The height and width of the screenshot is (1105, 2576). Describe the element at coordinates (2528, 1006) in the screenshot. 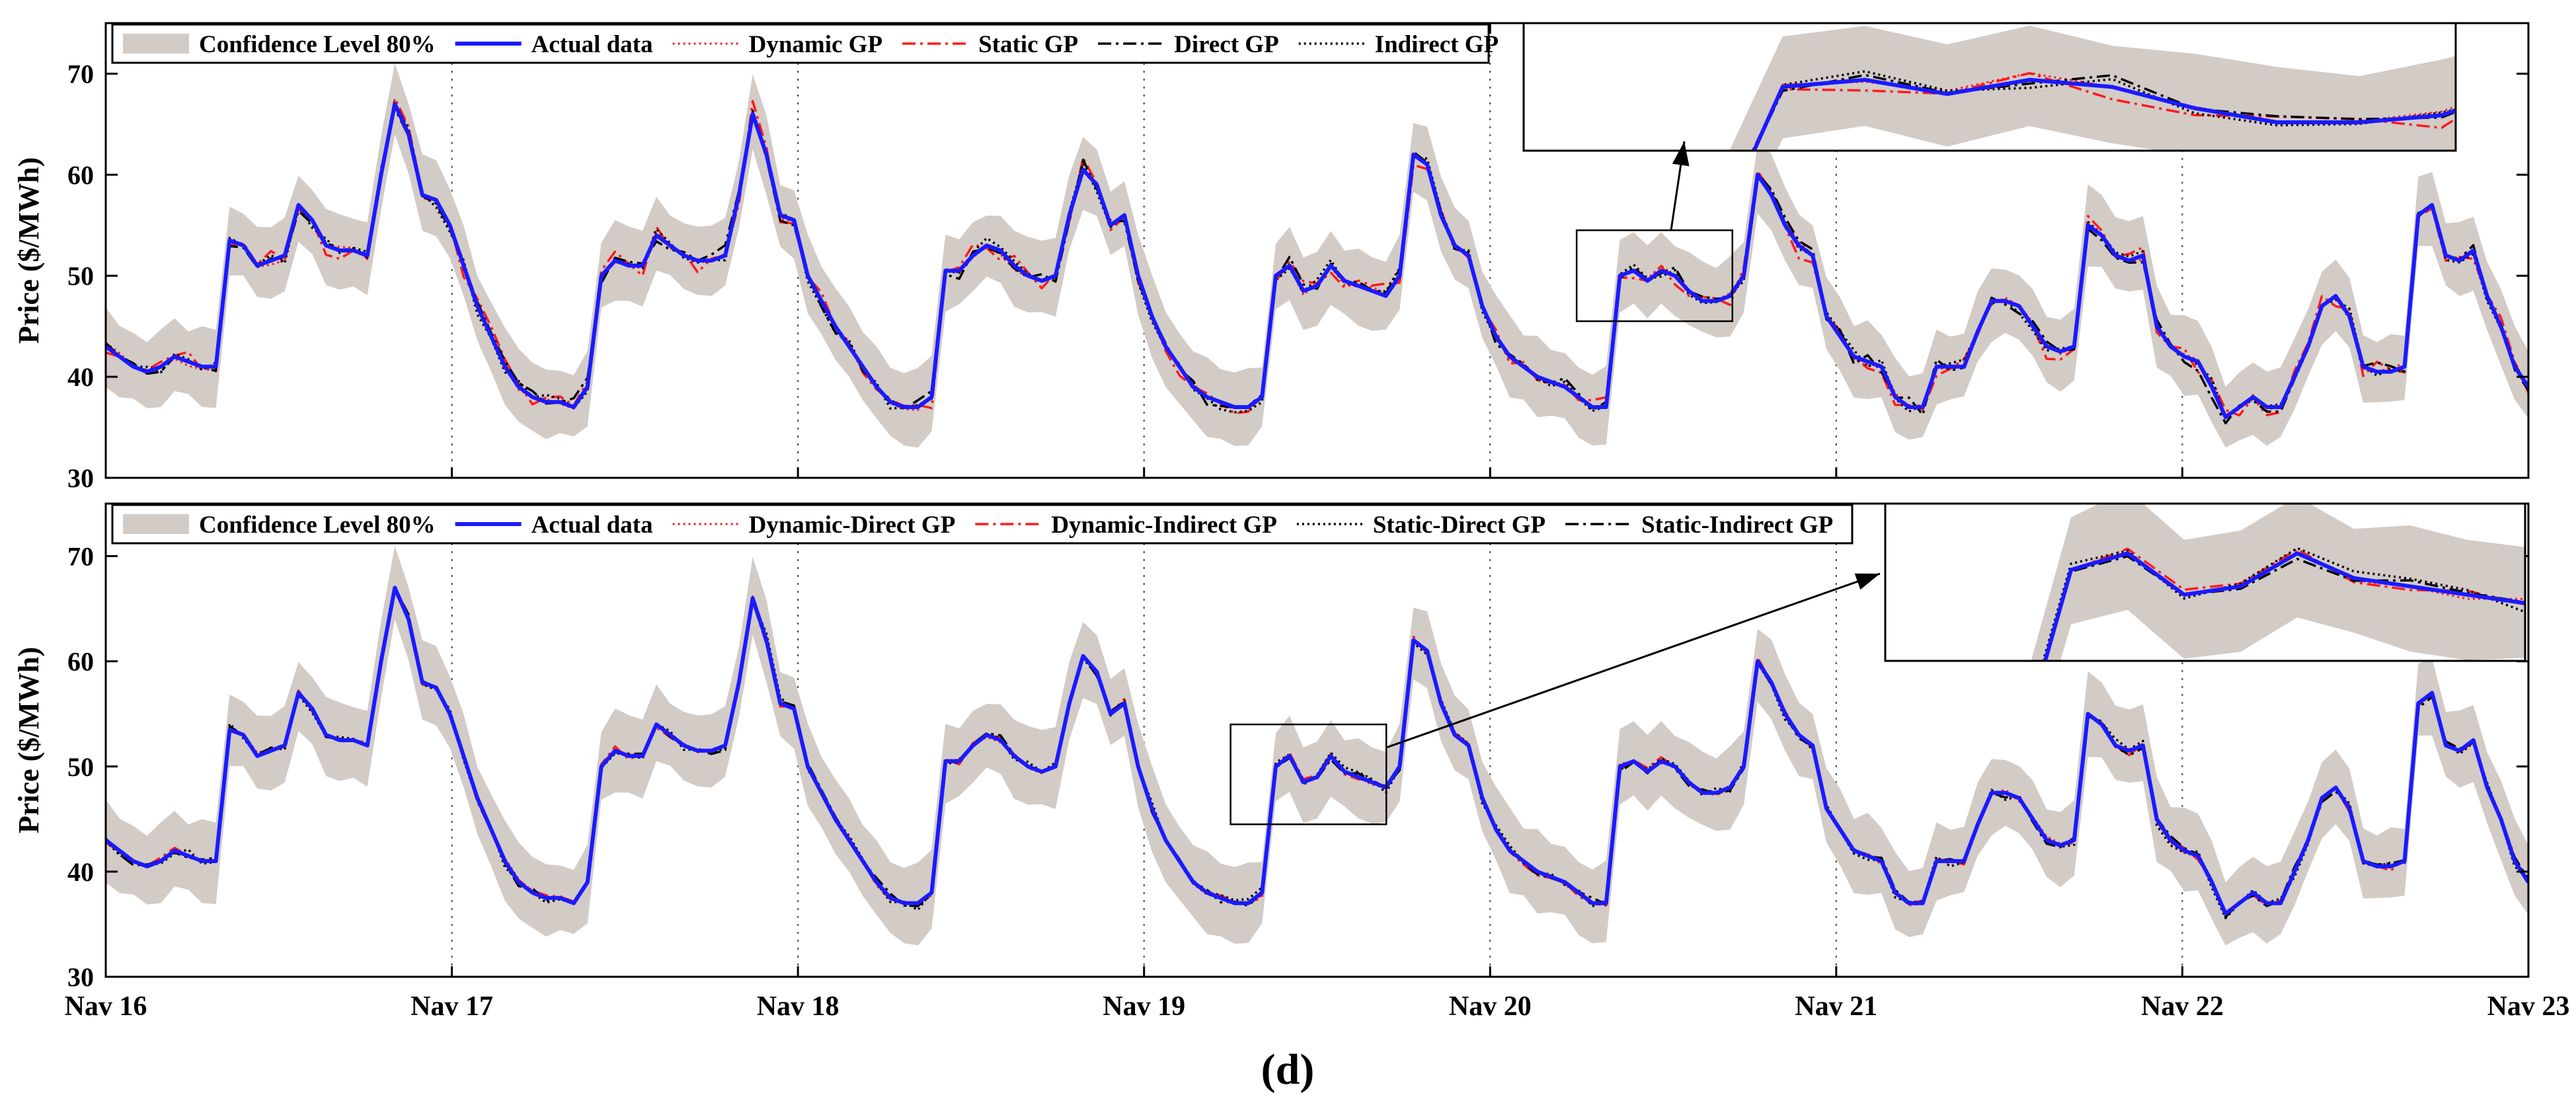

I see `x-tick-label: Nav 23` at that location.